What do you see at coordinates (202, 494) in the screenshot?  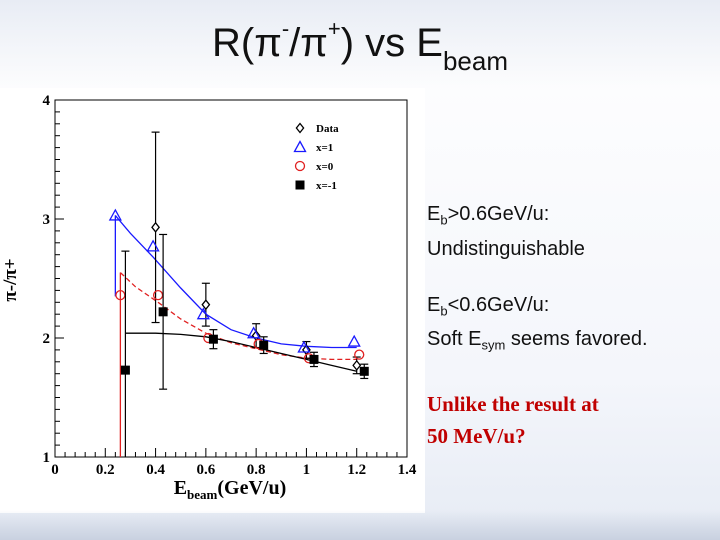 I see `x-axis-label-sub: beam` at bounding box center [202, 494].